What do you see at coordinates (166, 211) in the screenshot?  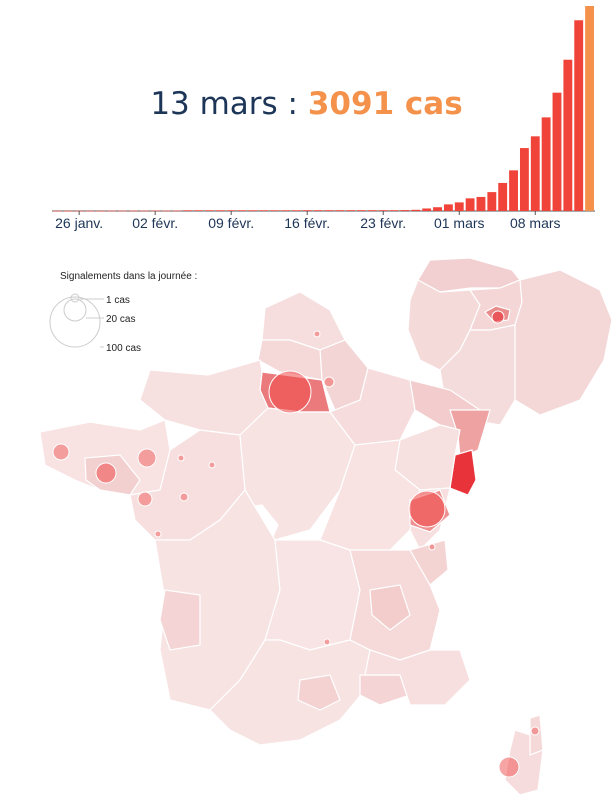 I see `bar-03-f-vr-` at bounding box center [166, 211].